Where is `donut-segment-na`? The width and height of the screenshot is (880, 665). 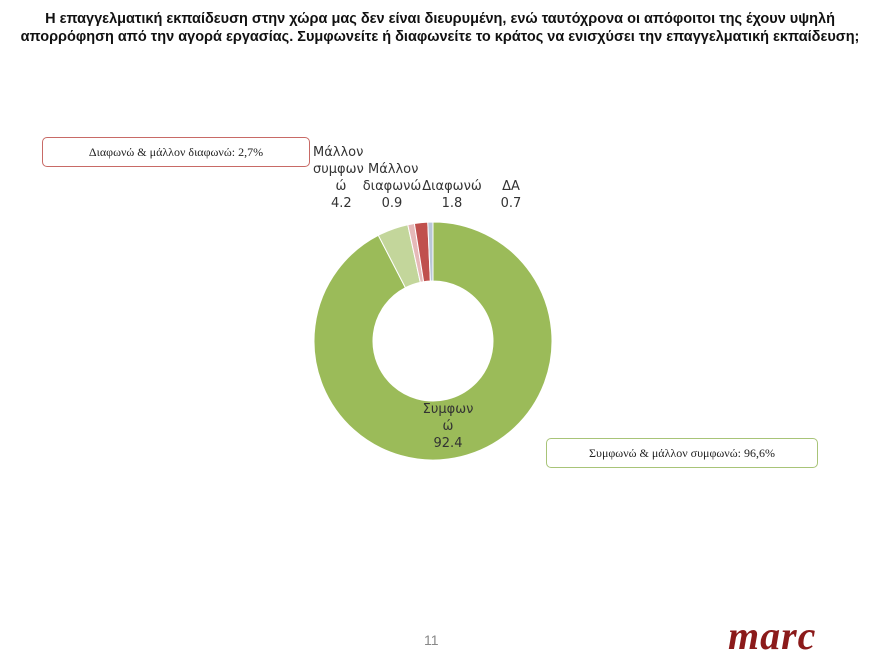
donut-segment-na is located at coordinates (430, 251).